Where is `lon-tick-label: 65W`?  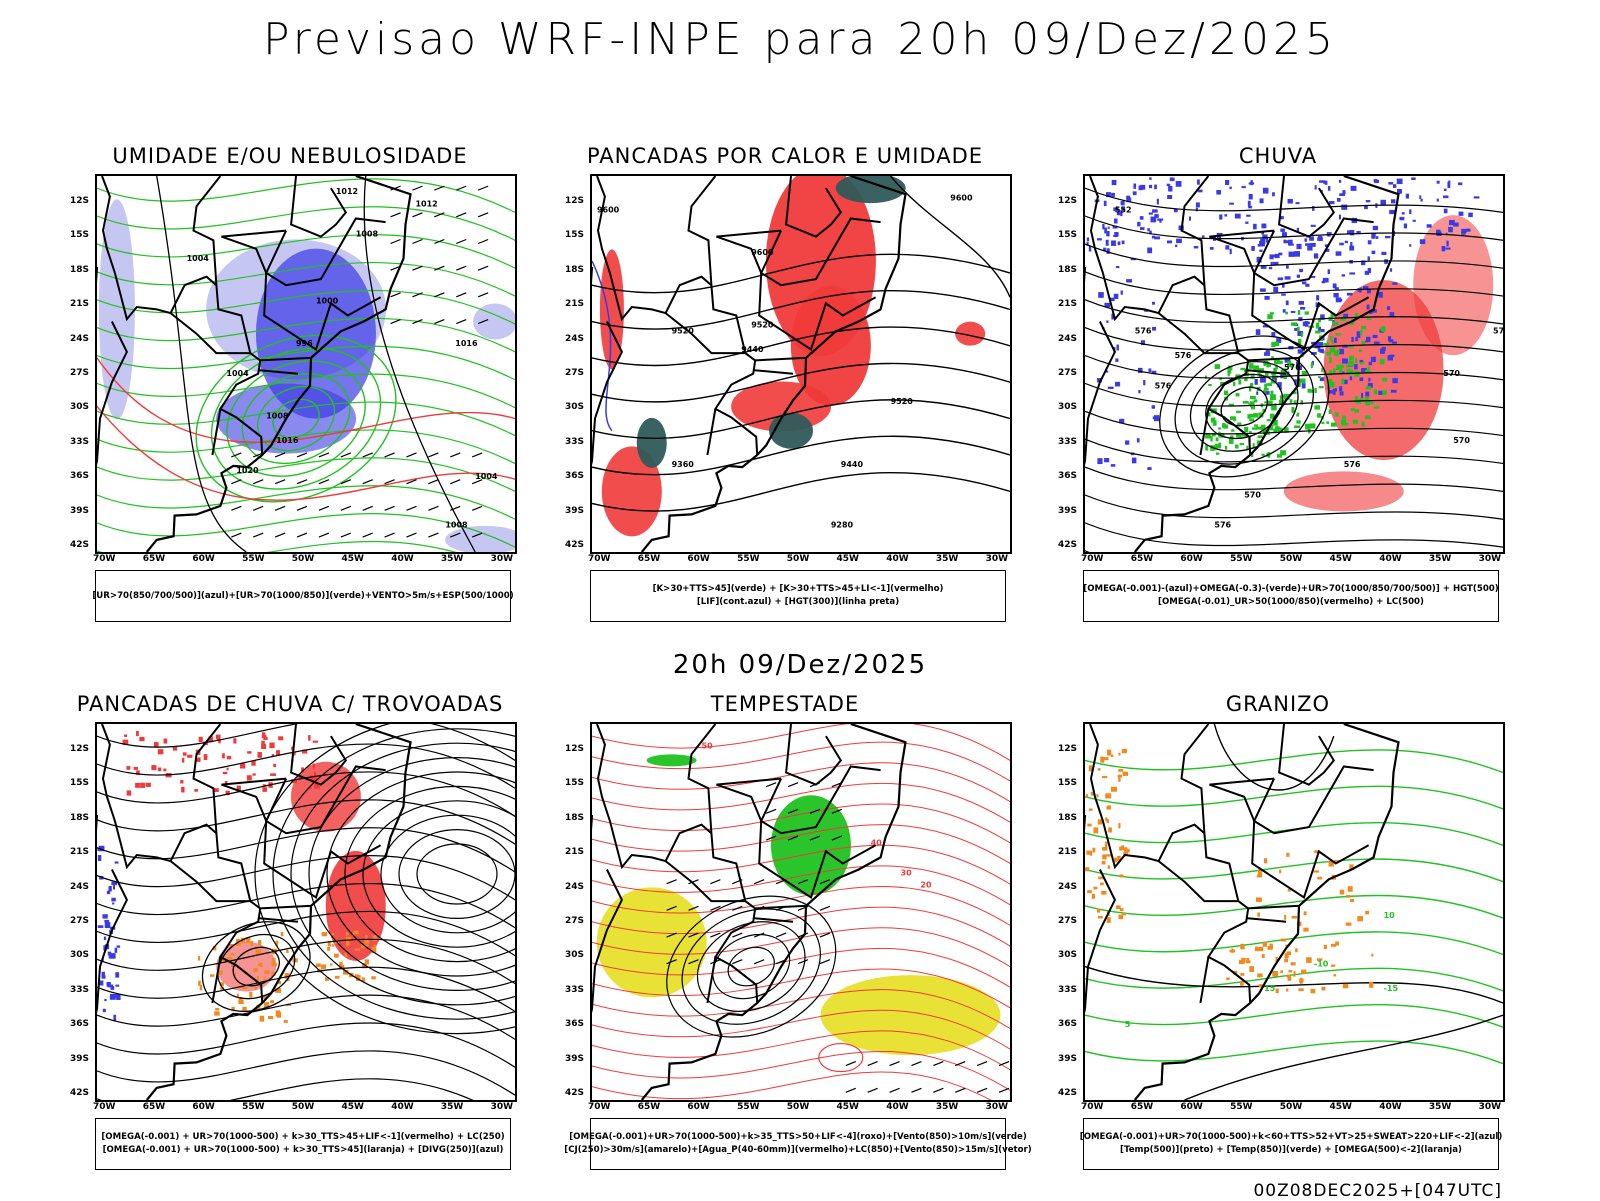 lon-tick-label: 65W is located at coordinates (649, 1107).